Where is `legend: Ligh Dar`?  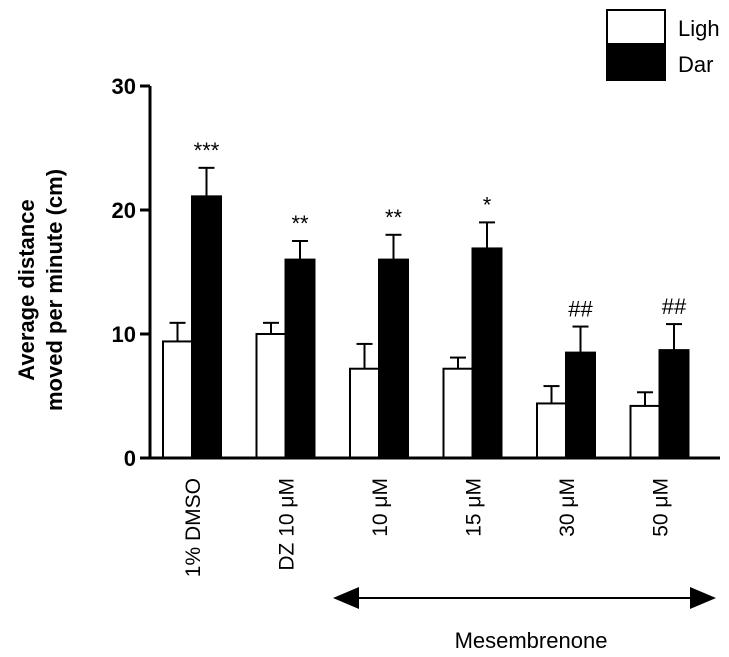
legend: Ligh Dar is located at coordinates (663, 45).